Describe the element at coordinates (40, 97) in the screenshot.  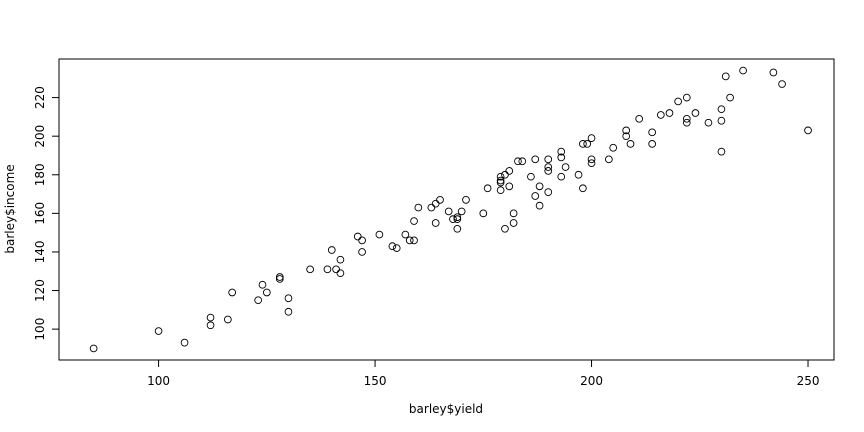
I see `y-tick-label: 220` at that location.